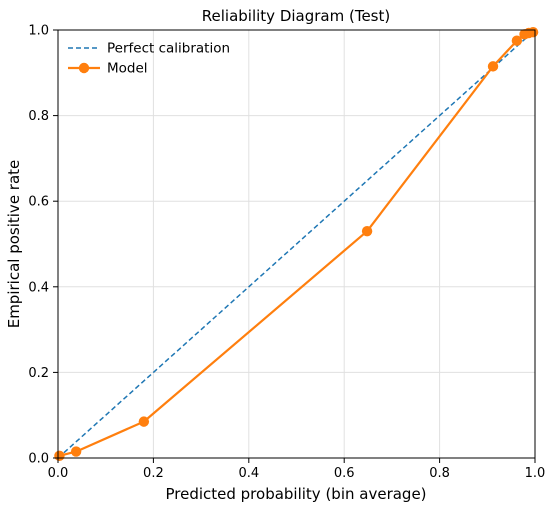 The width and height of the screenshot is (550, 507). I want to click on x-axis-ticks: 0.0 0.2 0.4 0.6 0.8 1.0, so click(297, 469).